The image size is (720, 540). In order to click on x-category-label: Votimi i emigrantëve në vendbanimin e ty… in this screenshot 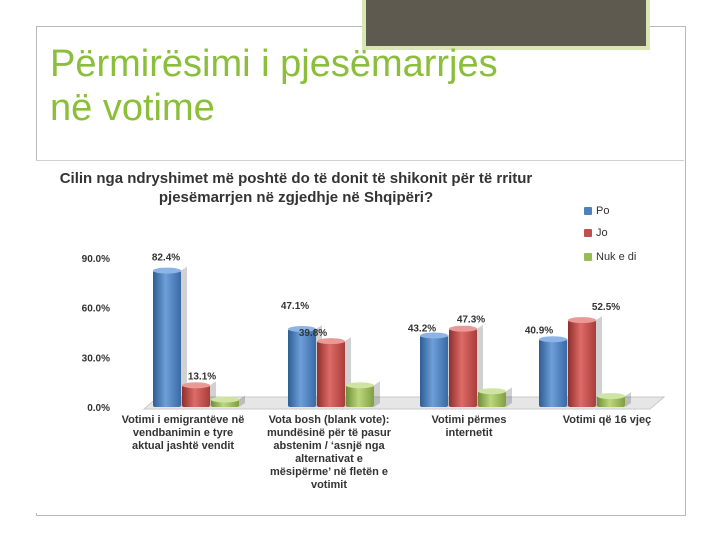, I will do `click(183, 433)`.